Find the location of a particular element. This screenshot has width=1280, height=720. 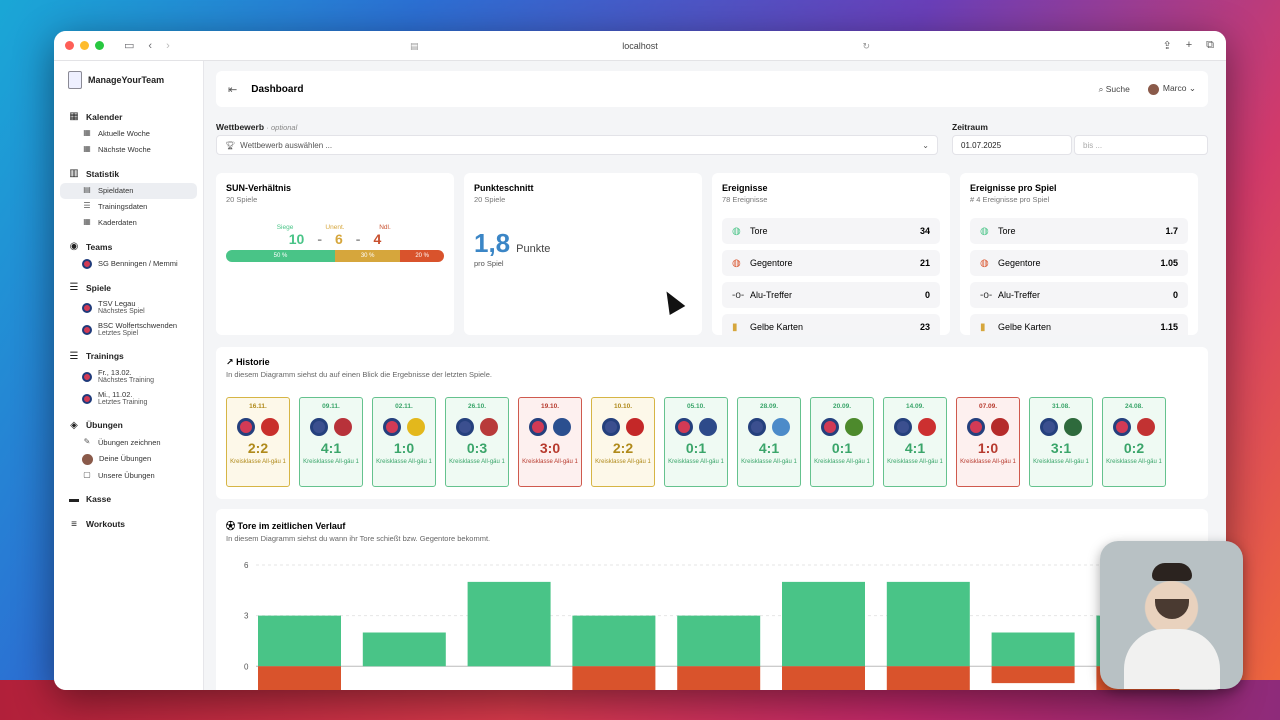

sidebar-item: ▦ Aktuelle Woche is located at coordinates (128, 134).